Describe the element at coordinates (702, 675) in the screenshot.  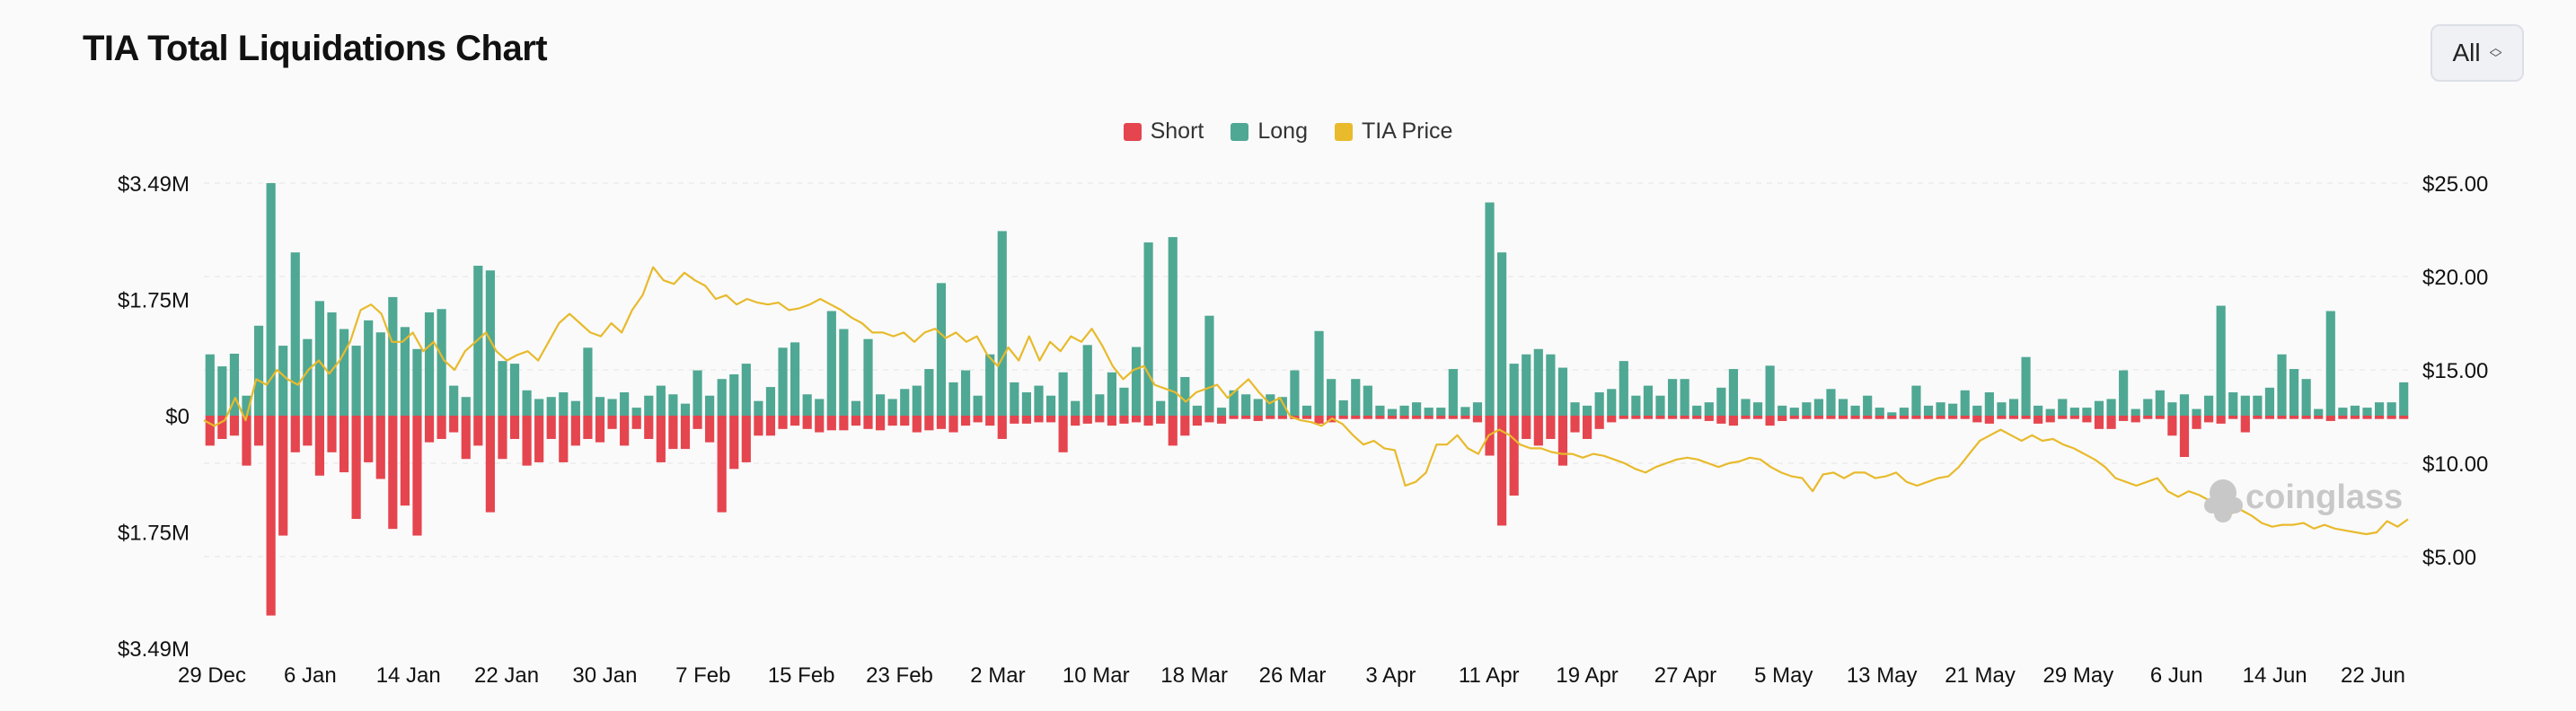
I see `x-axis-tick-label: 7 Feb` at that location.